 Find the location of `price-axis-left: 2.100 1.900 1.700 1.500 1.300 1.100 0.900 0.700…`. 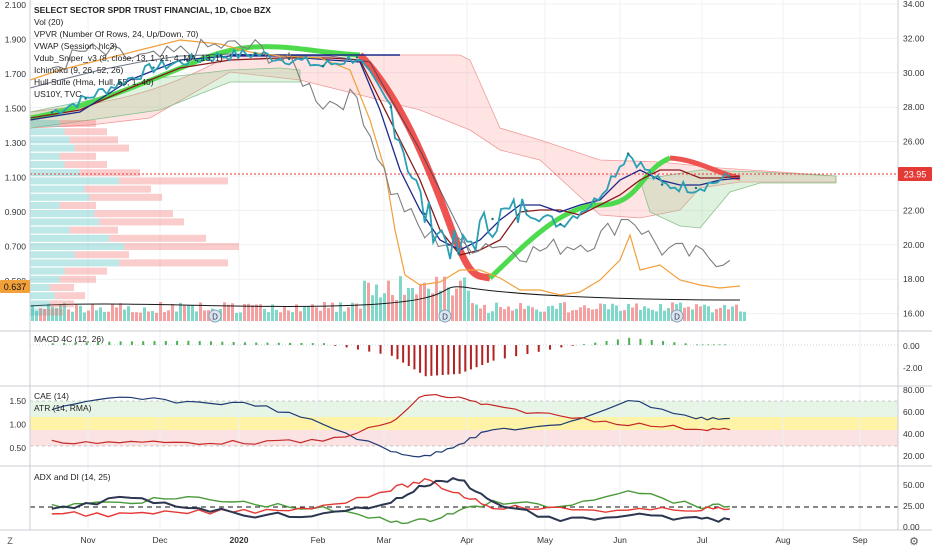

price-axis-left: 2.100 1.900 1.700 1.500 1.300 1.100 0.900 0.700… is located at coordinates (16, 143).